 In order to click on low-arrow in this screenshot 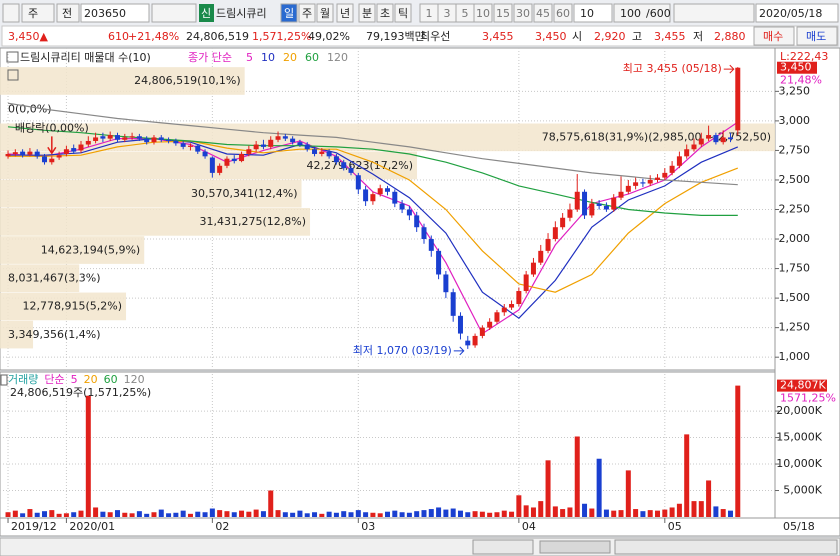, I will do `click(459, 351)`.